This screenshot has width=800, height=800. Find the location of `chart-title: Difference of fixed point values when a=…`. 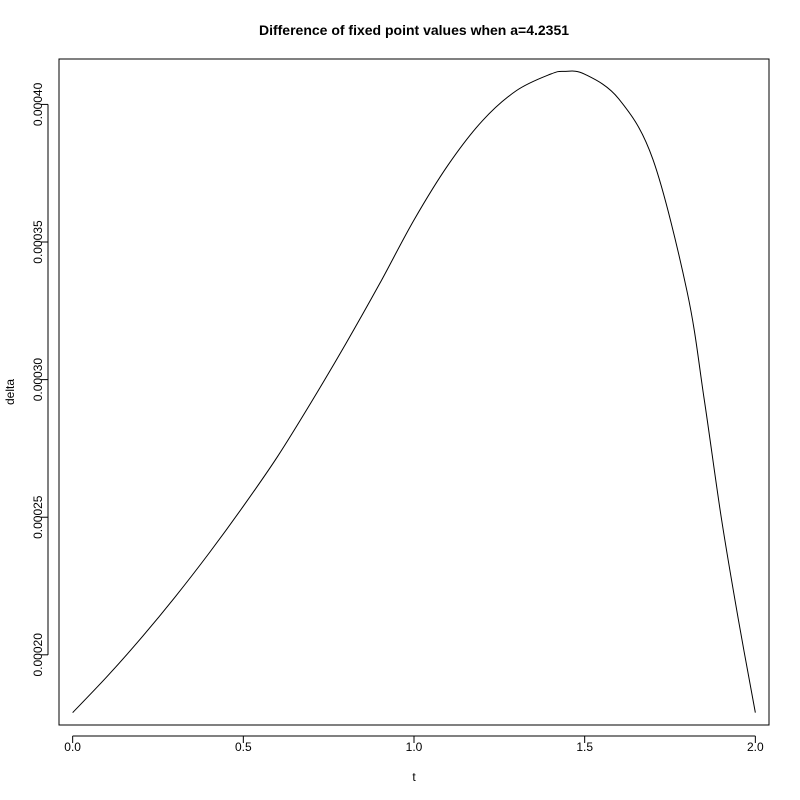

chart-title: Difference of fixed point values when a=… is located at coordinates (414, 30).